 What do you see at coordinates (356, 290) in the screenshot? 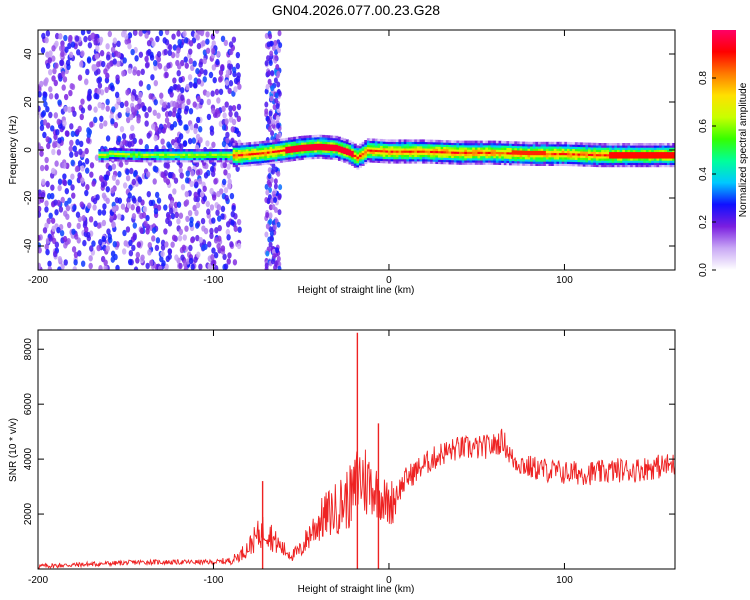
I see `top-x-axis-label: Height of straight line (km)` at bounding box center [356, 290].